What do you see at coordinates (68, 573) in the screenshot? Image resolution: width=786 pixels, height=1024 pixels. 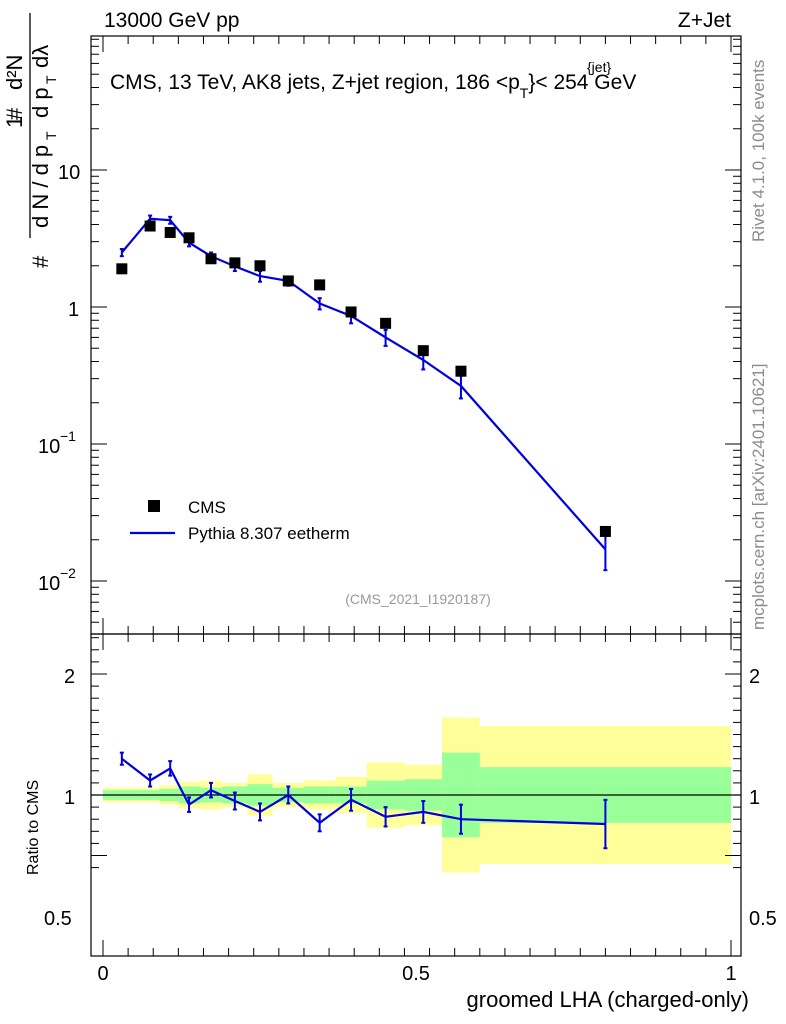 I see `ytick-exp-0.01: −2` at bounding box center [68, 573].